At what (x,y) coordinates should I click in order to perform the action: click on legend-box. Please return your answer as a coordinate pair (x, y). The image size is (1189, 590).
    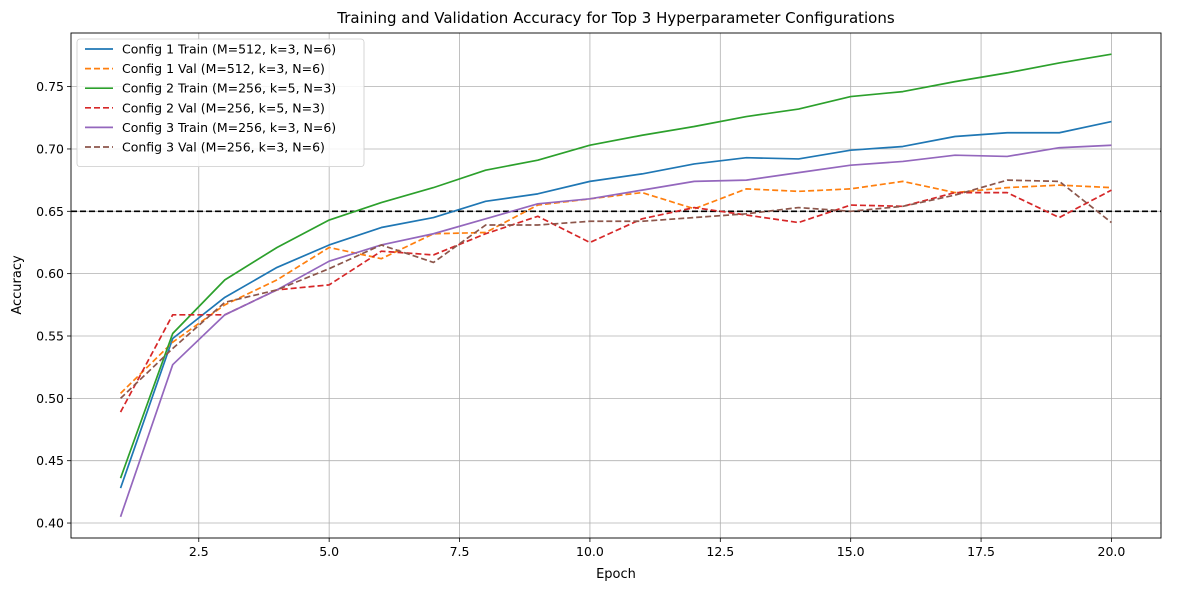
    Looking at the image, I should click on (220, 102).